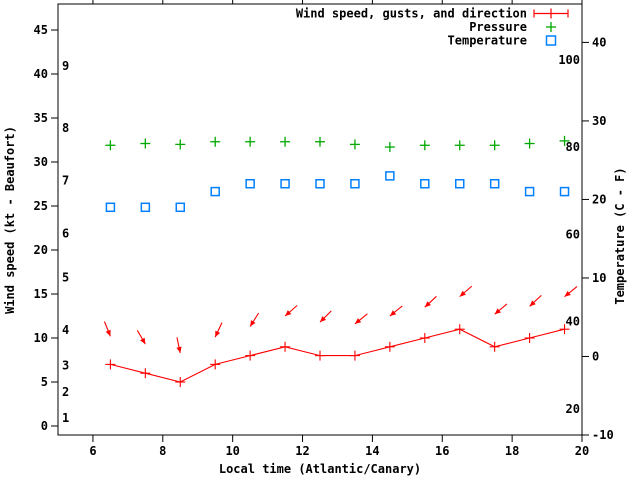 The image size is (640, 480). I want to click on x-tick-label: 20, so click(582, 451).